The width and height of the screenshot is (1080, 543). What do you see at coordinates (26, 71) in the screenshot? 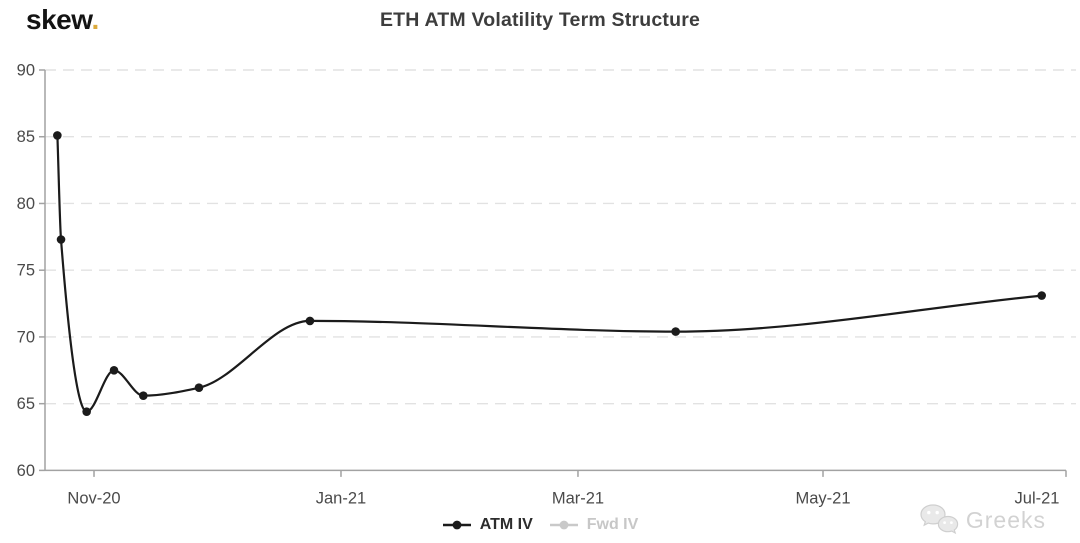
I see `y-tick-label: 90` at bounding box center [26, 71].